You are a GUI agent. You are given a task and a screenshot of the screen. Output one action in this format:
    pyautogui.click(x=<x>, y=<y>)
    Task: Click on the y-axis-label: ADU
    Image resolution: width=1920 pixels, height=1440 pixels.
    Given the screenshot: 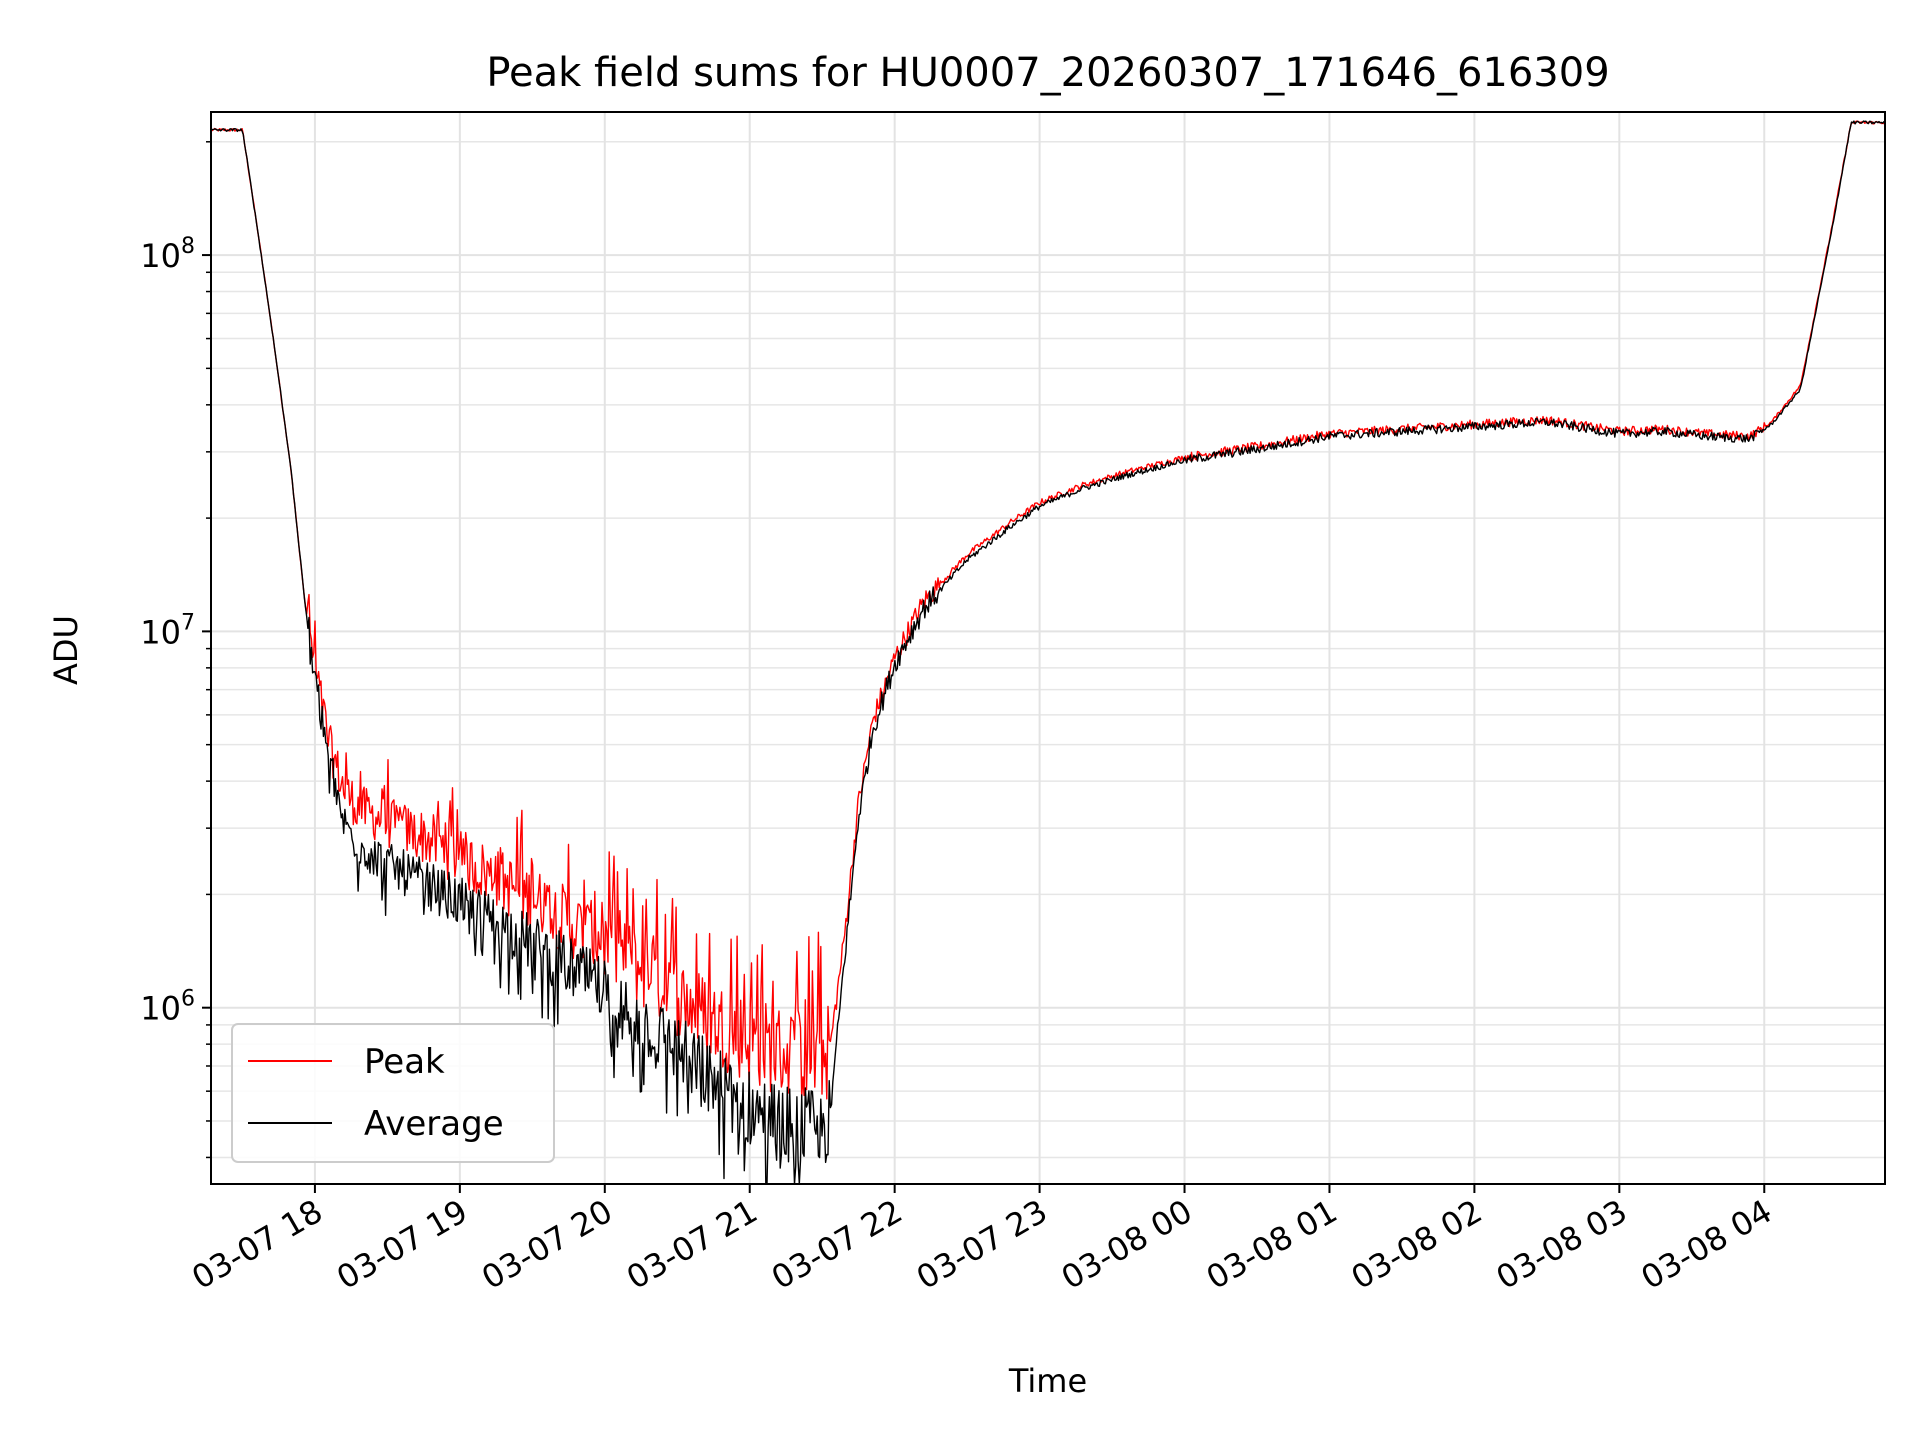 What is the action you would take?
    pyautogui.click(x=66, y=650)
    